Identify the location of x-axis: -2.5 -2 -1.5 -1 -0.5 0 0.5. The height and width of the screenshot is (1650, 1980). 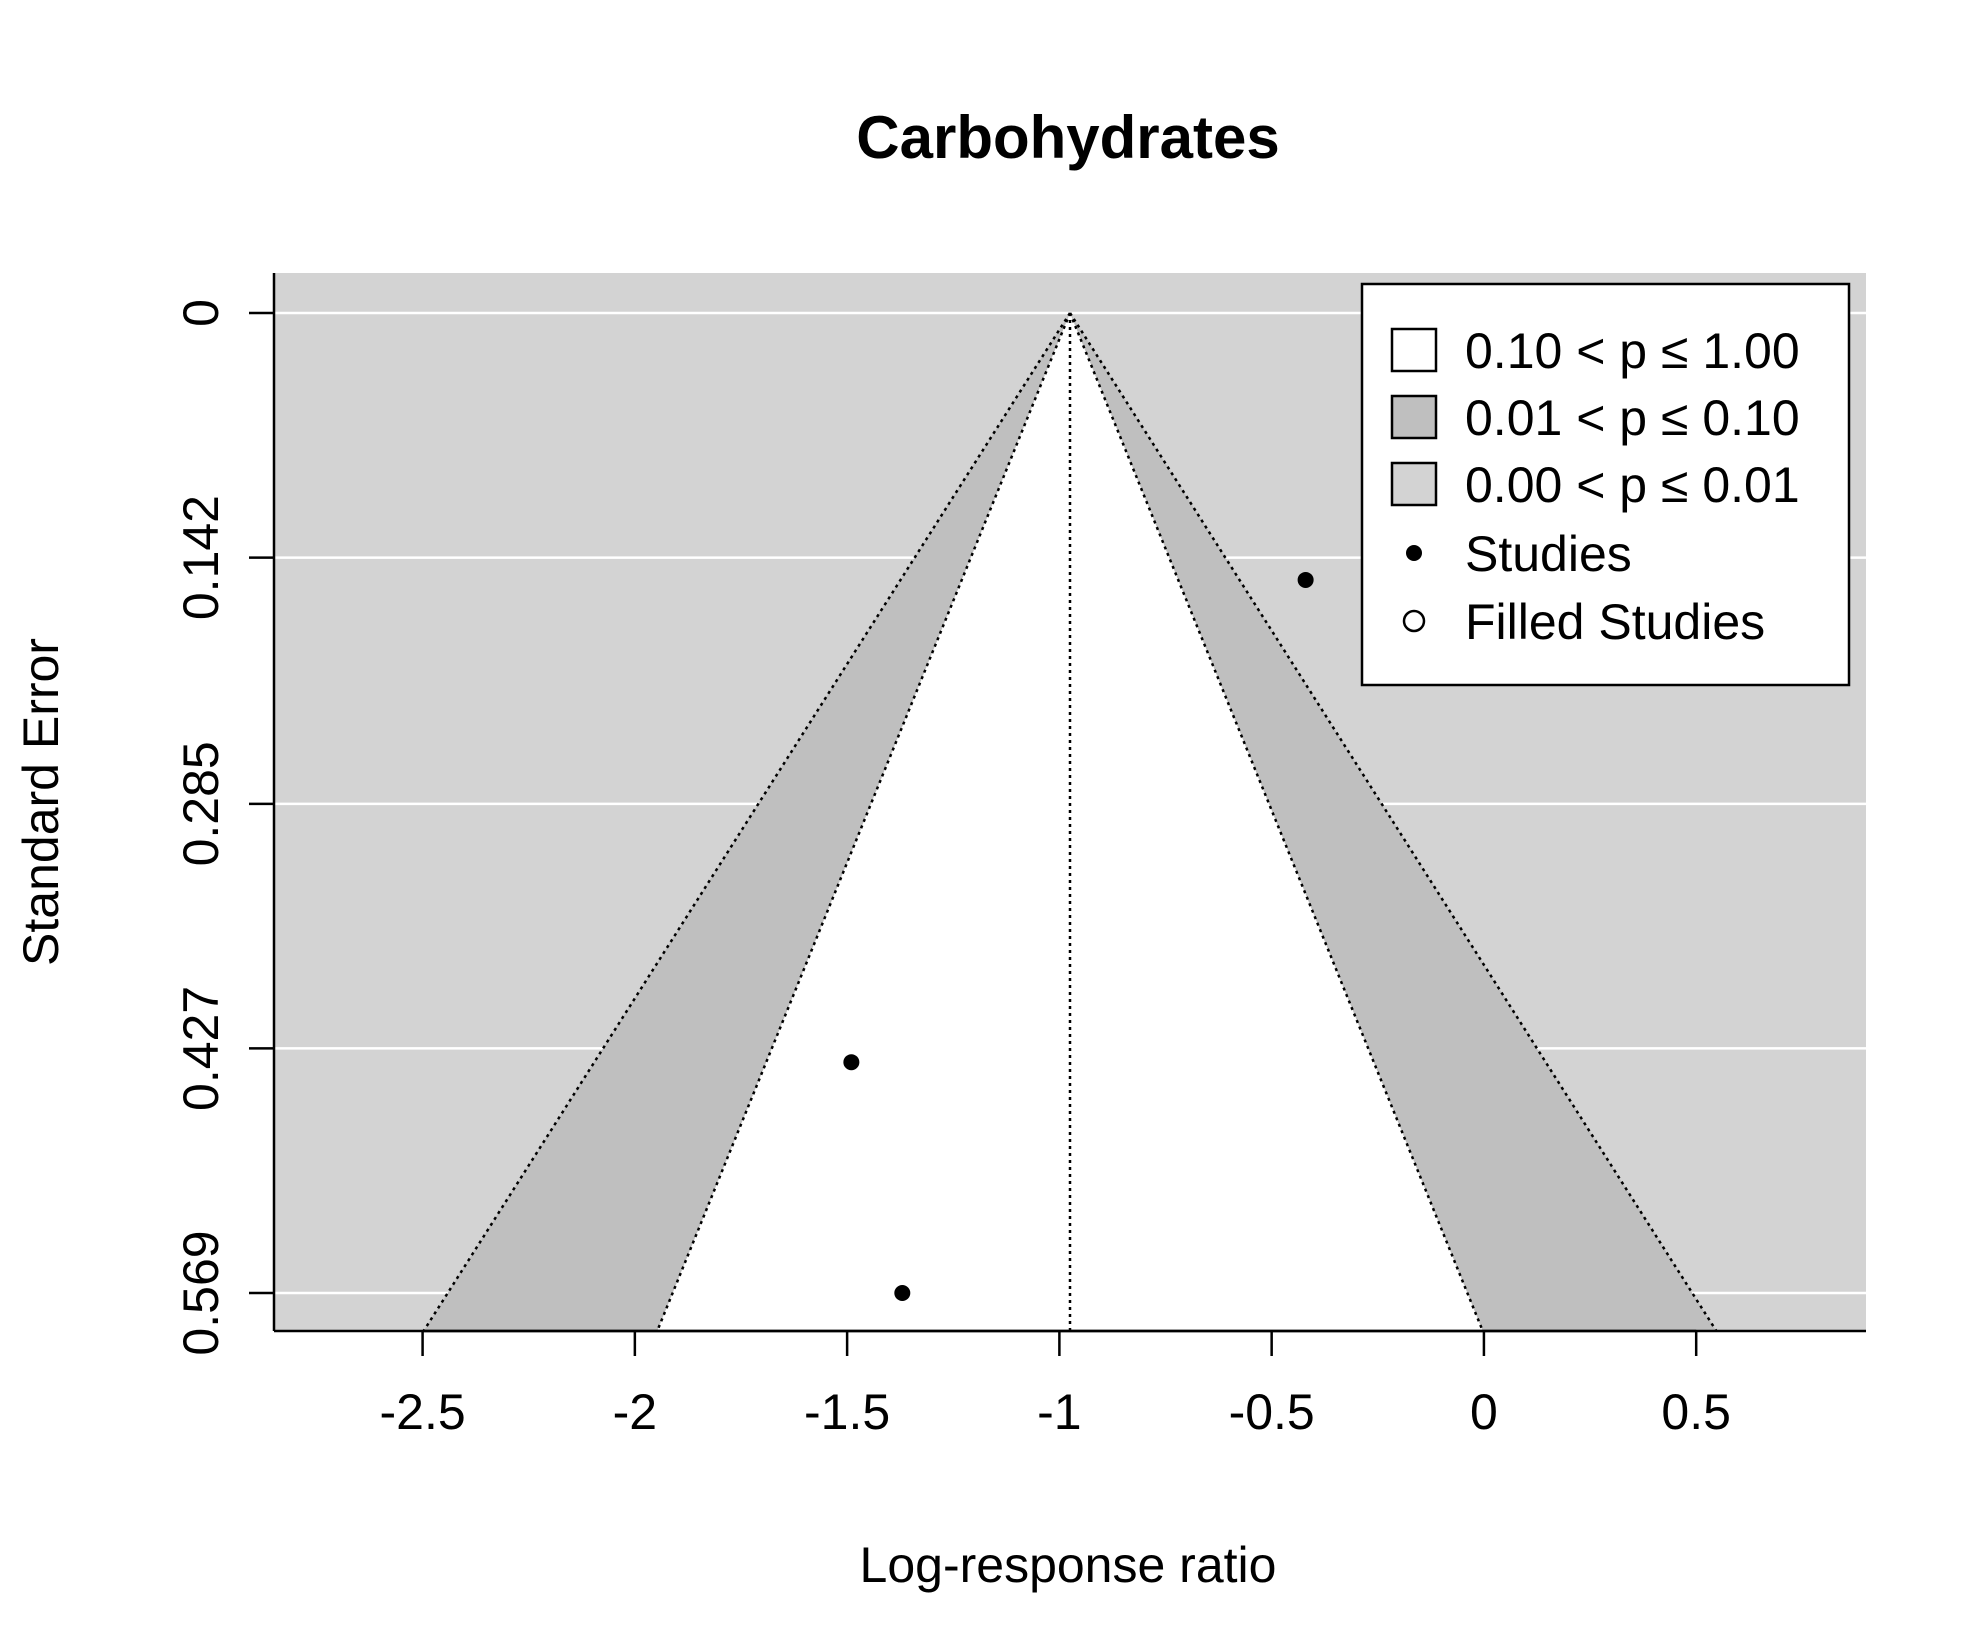
(1070, 1384).